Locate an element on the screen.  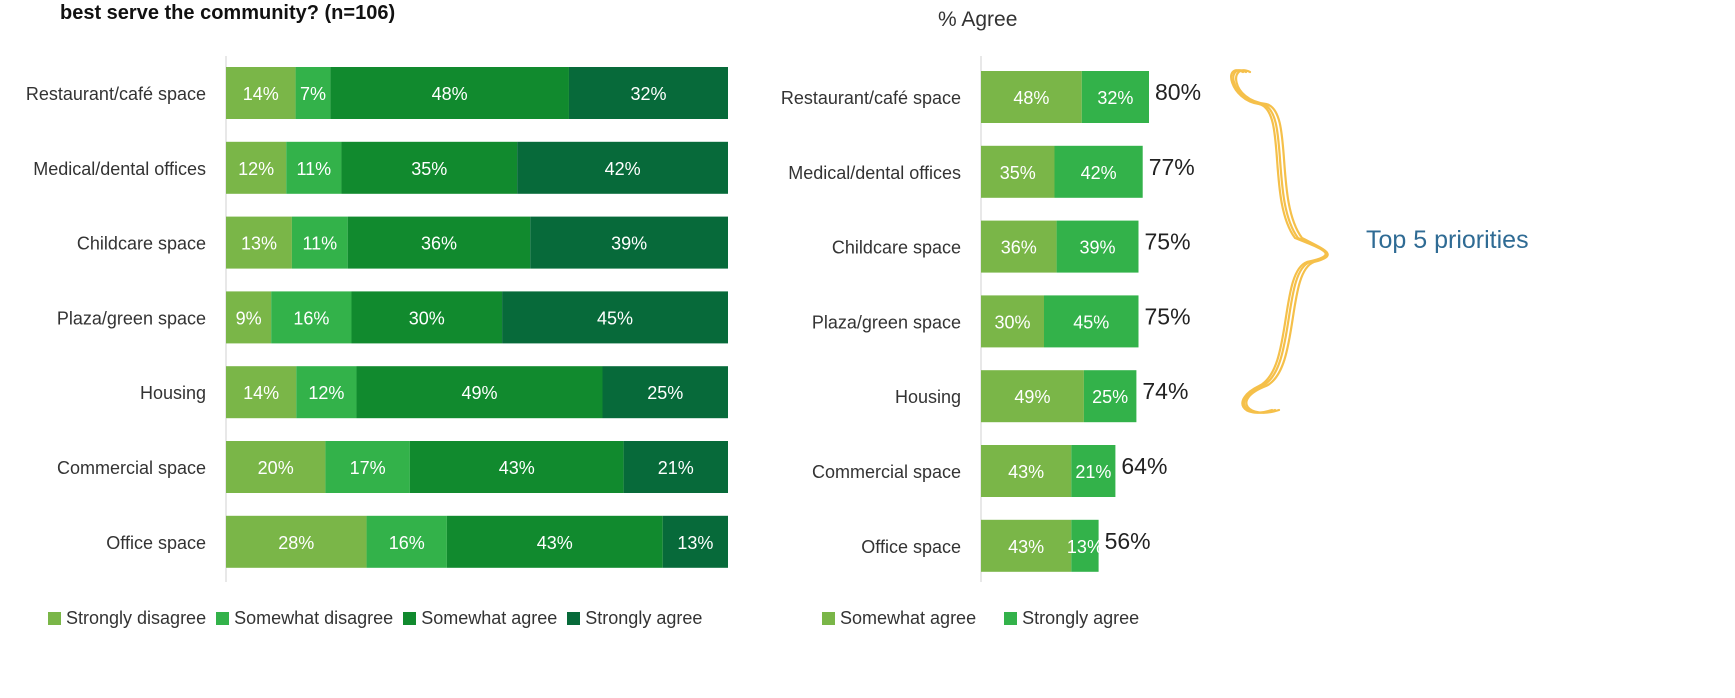
agree-bar-strongly-agree-office-space is located at coordinates (1085, 545).